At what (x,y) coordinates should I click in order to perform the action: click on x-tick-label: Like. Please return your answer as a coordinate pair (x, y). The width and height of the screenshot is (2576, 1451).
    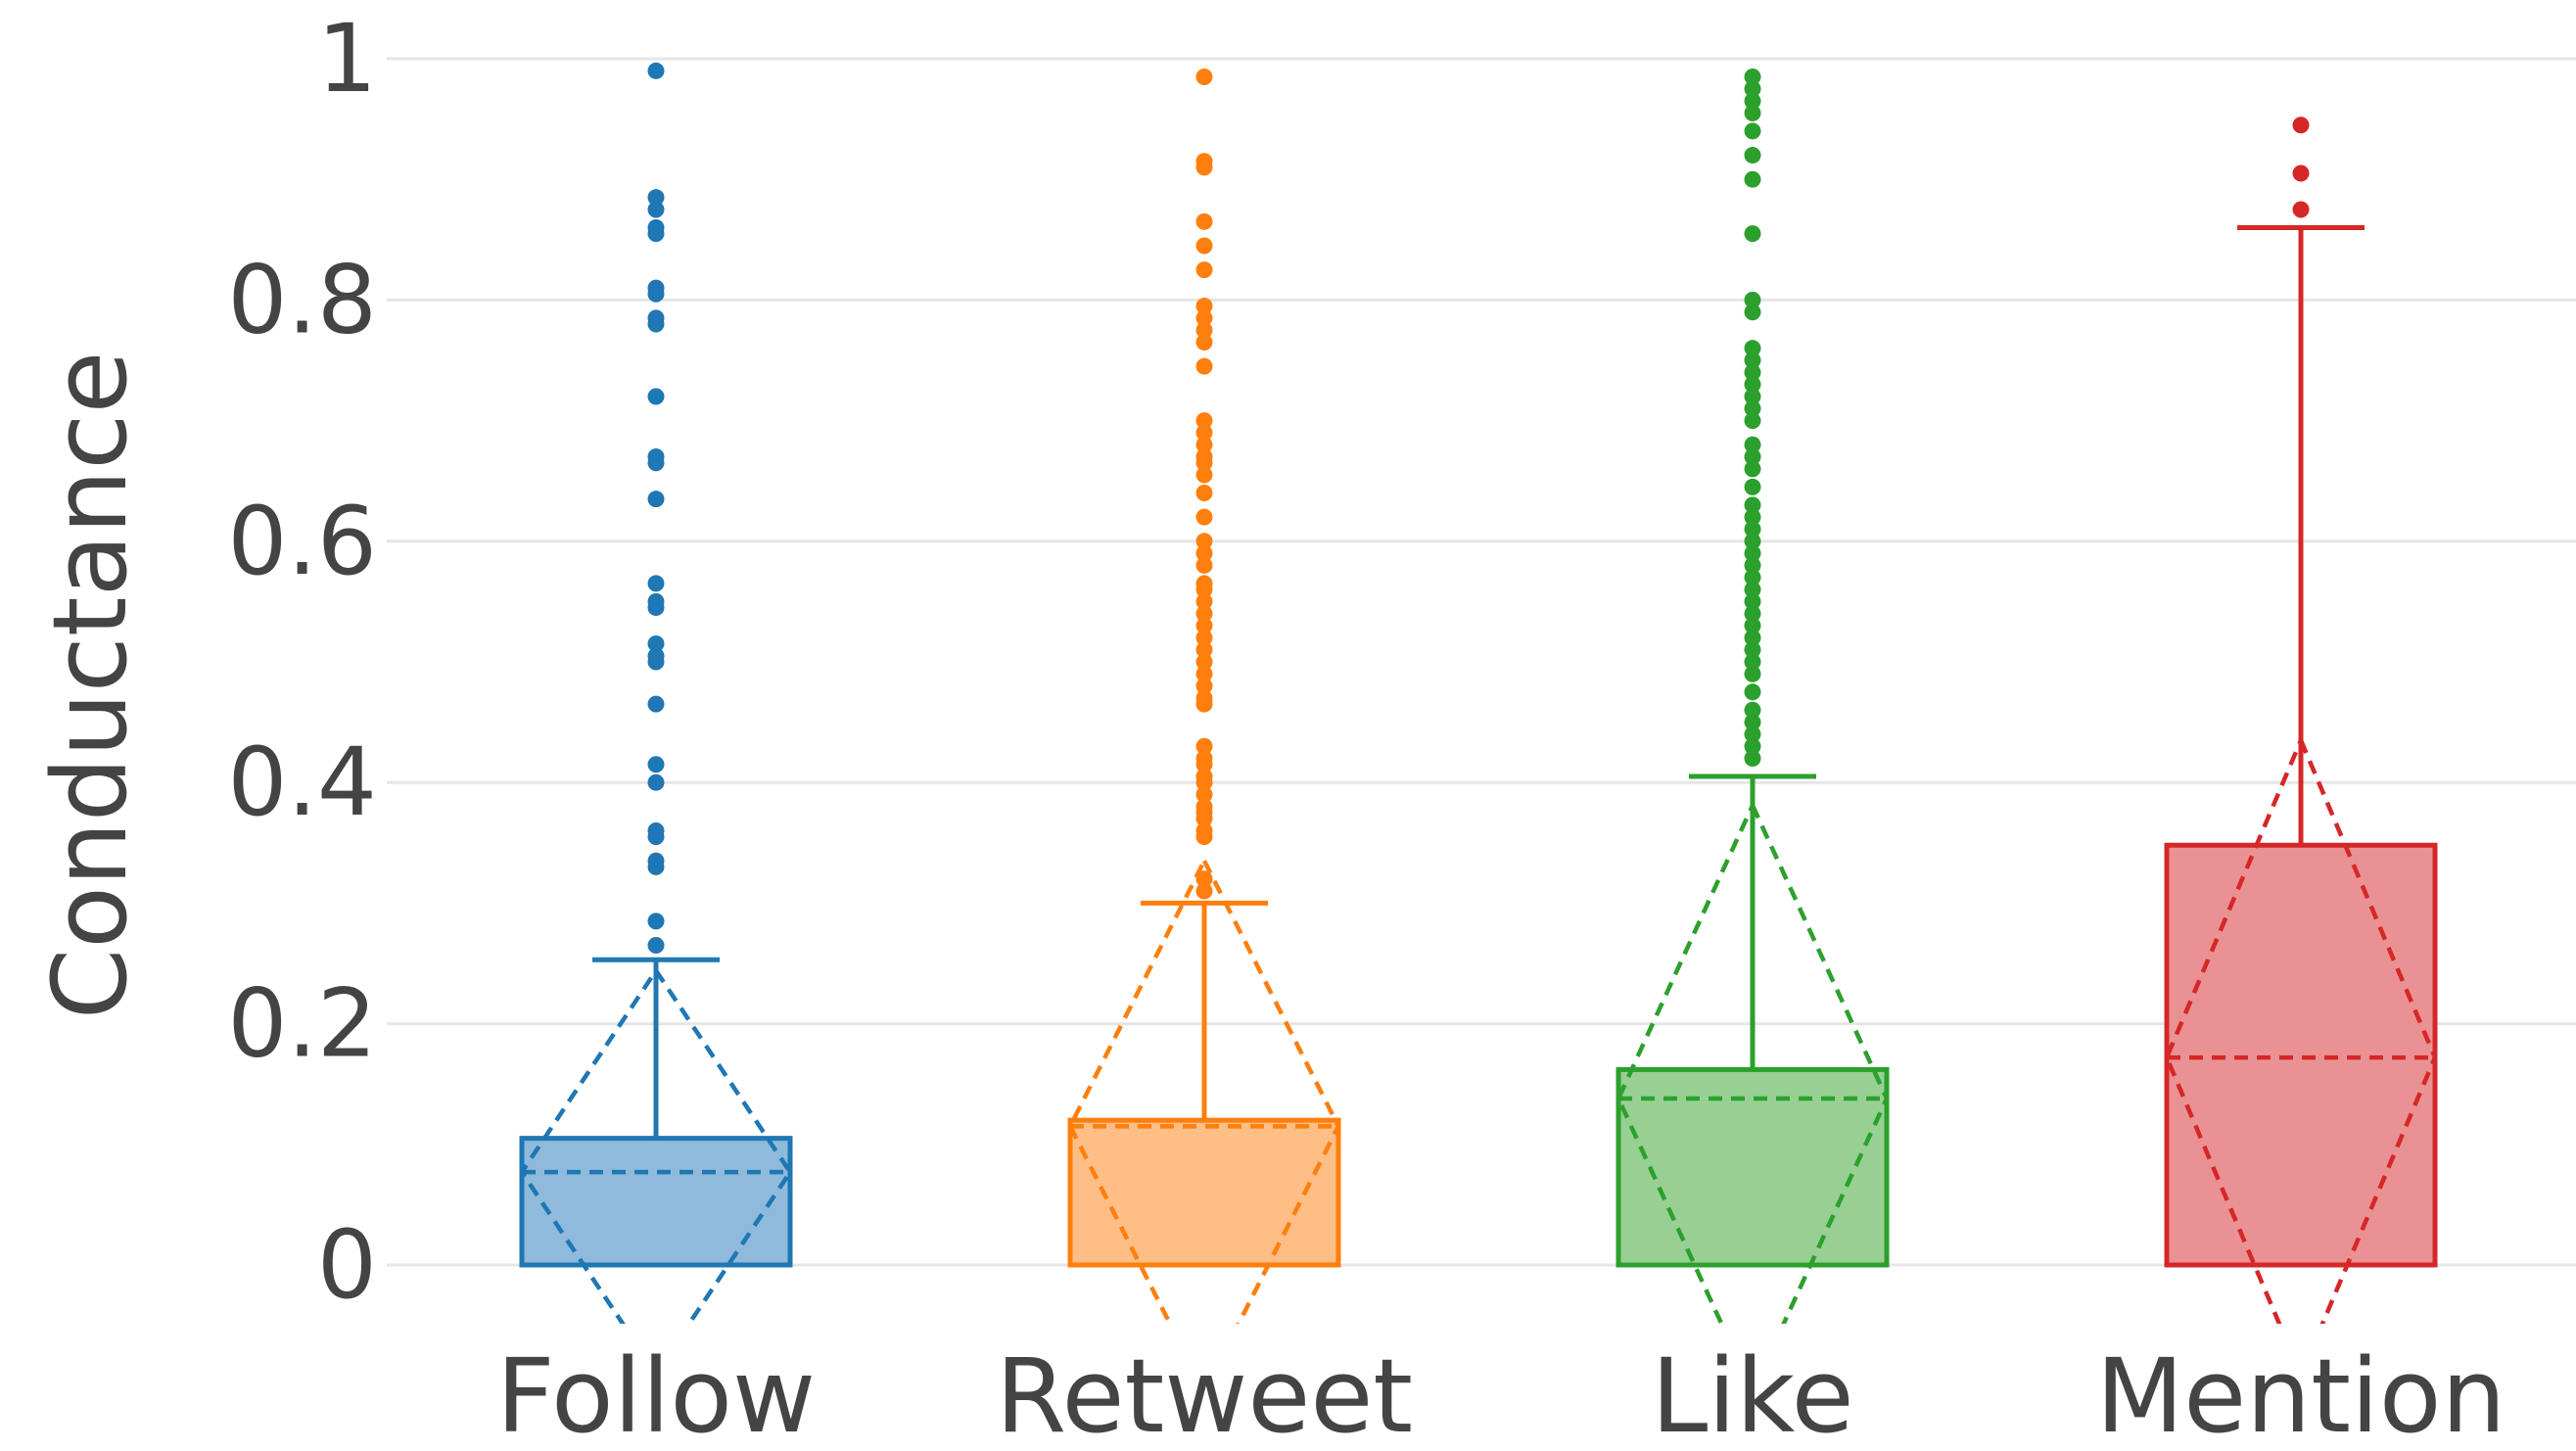
    Looking at the image, I should click on (1752, 1391).